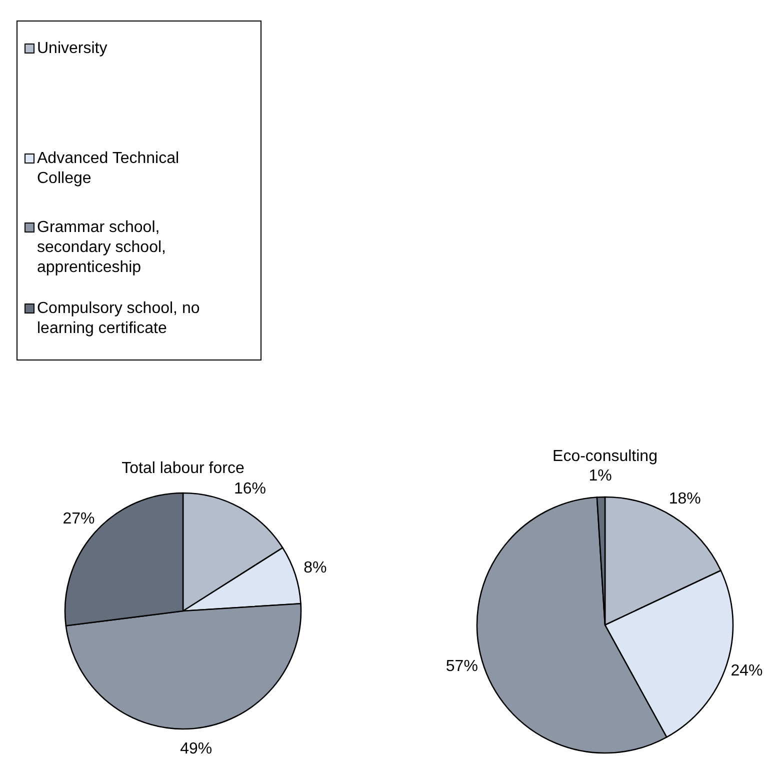  What do you see at coordinates (250, 489) in the screenshot?
I see `data-label: 16%` at bounding box center [250, 489].